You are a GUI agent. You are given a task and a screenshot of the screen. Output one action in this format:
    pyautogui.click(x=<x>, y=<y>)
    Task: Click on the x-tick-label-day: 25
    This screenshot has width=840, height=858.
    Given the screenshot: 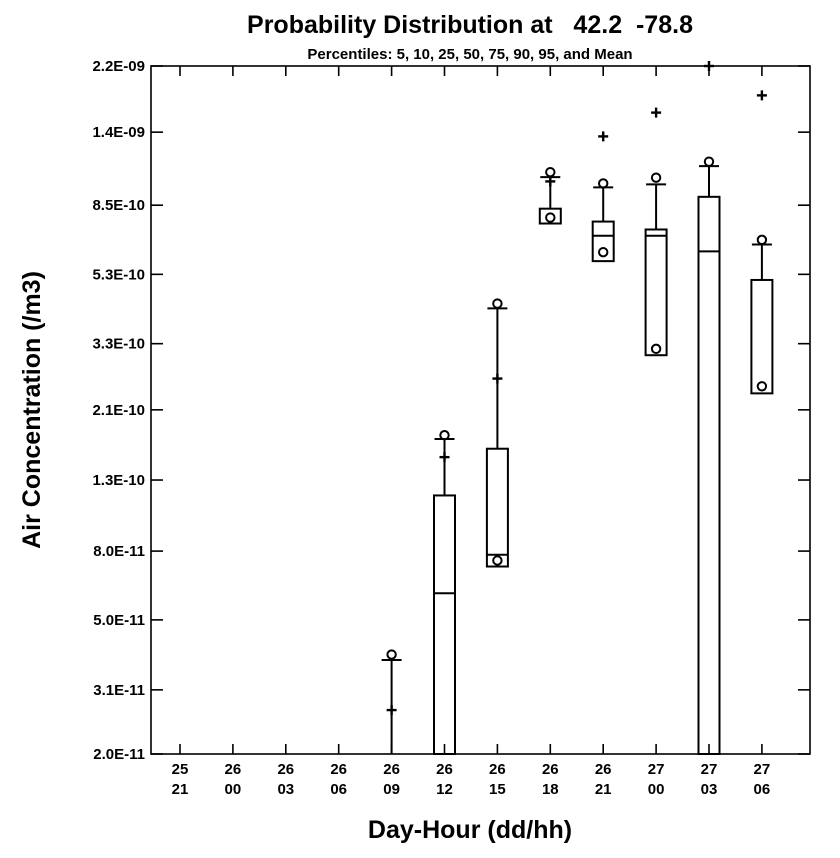 What is the action you would take?
    pyautogui.click(x=180, y=769)
    